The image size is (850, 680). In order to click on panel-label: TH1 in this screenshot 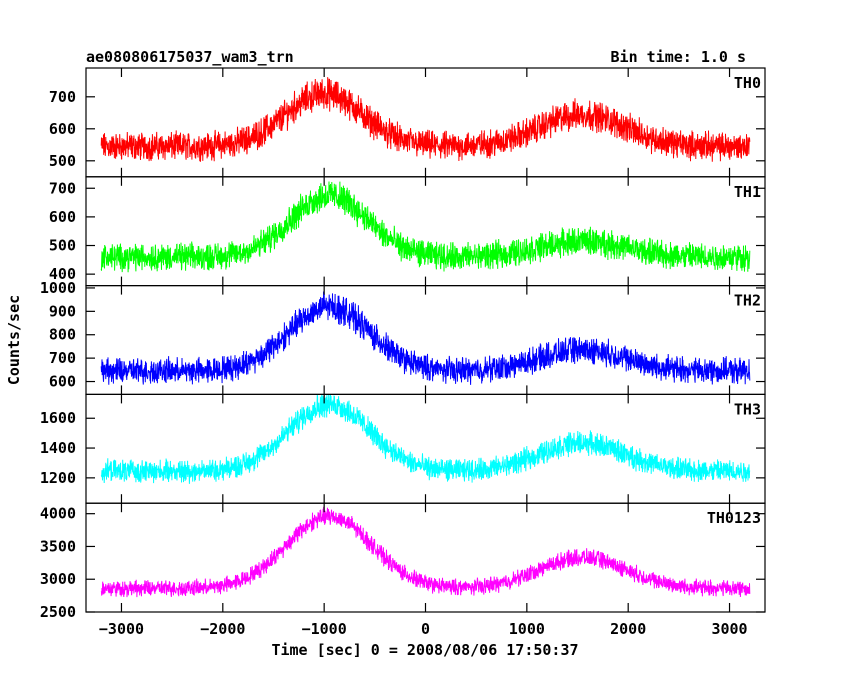, I will do `click(747, 192)`.